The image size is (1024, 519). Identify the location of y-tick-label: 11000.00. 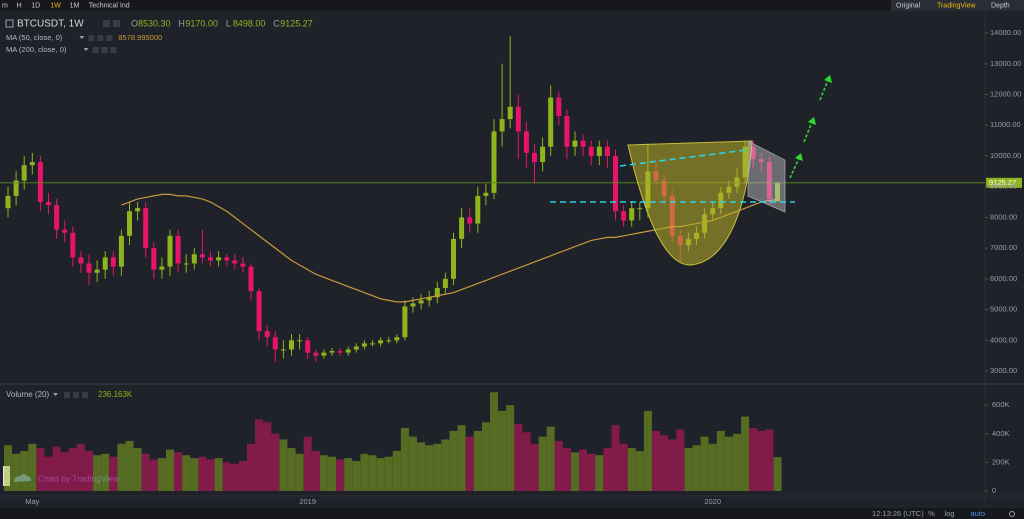
(1005, 124).